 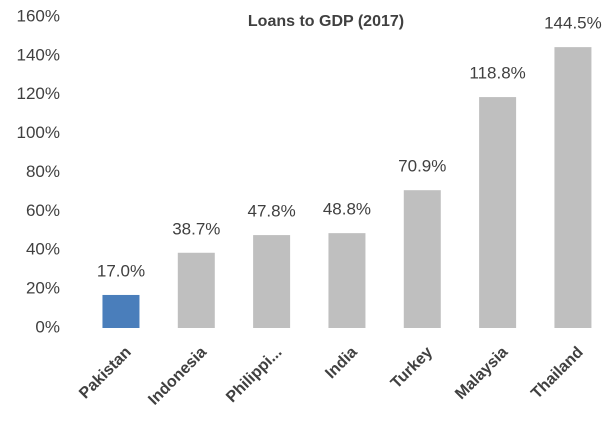 I want to click on x-tick-label: India, so click(x=341, y=363).